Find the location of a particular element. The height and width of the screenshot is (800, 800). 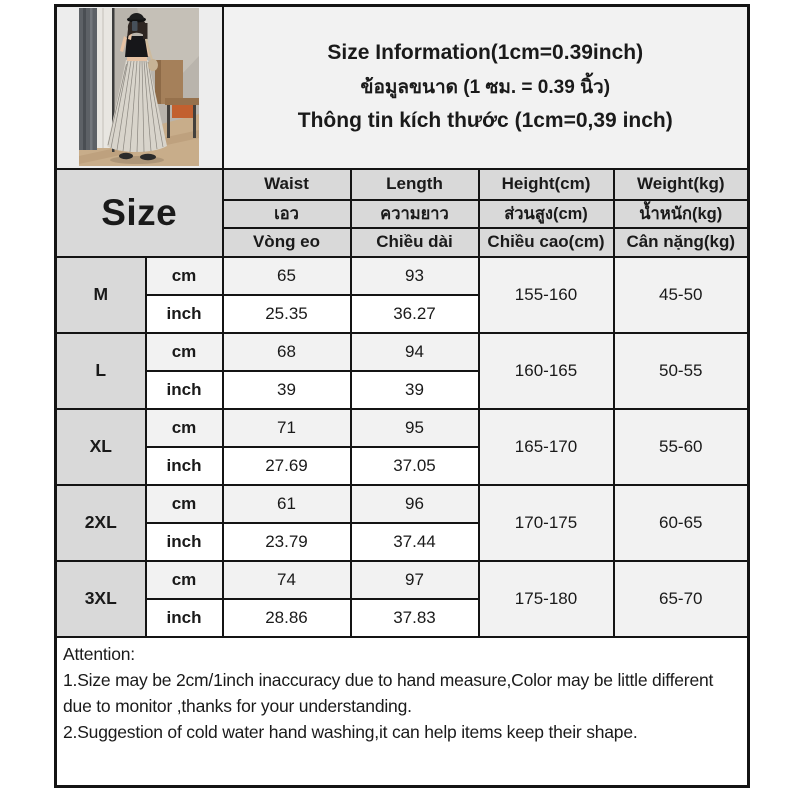

photo-dark-curtain is located at coordinates (88, 79).